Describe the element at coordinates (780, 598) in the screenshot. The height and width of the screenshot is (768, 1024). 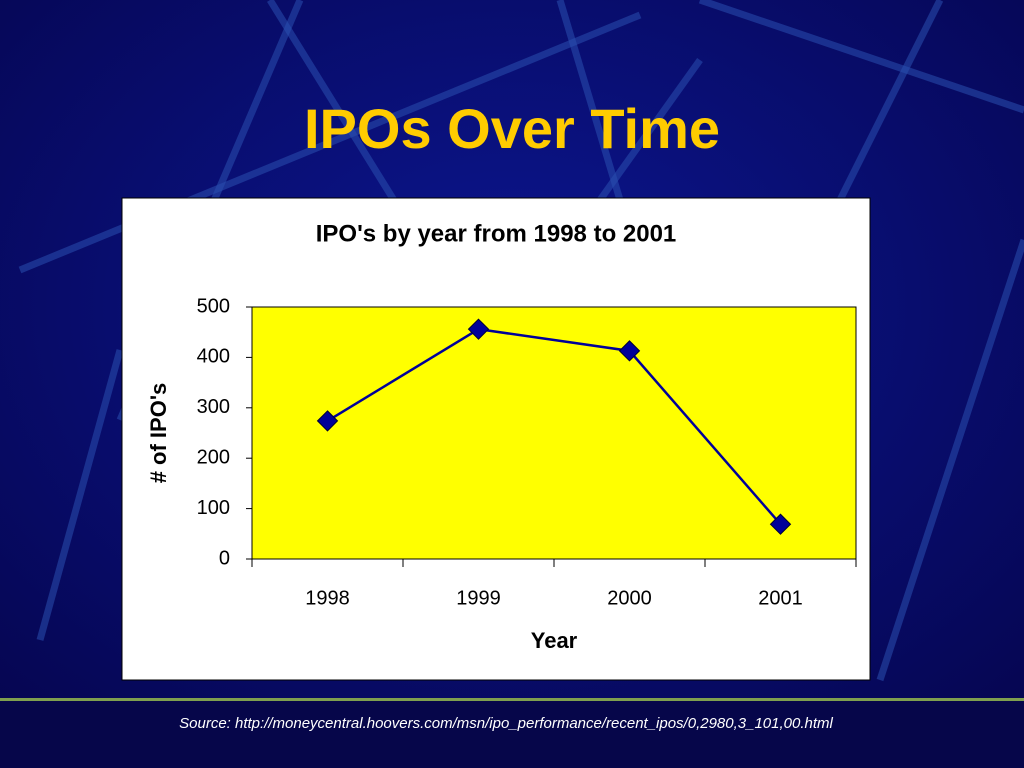
I see `x-tick-label: 2001` at that location.